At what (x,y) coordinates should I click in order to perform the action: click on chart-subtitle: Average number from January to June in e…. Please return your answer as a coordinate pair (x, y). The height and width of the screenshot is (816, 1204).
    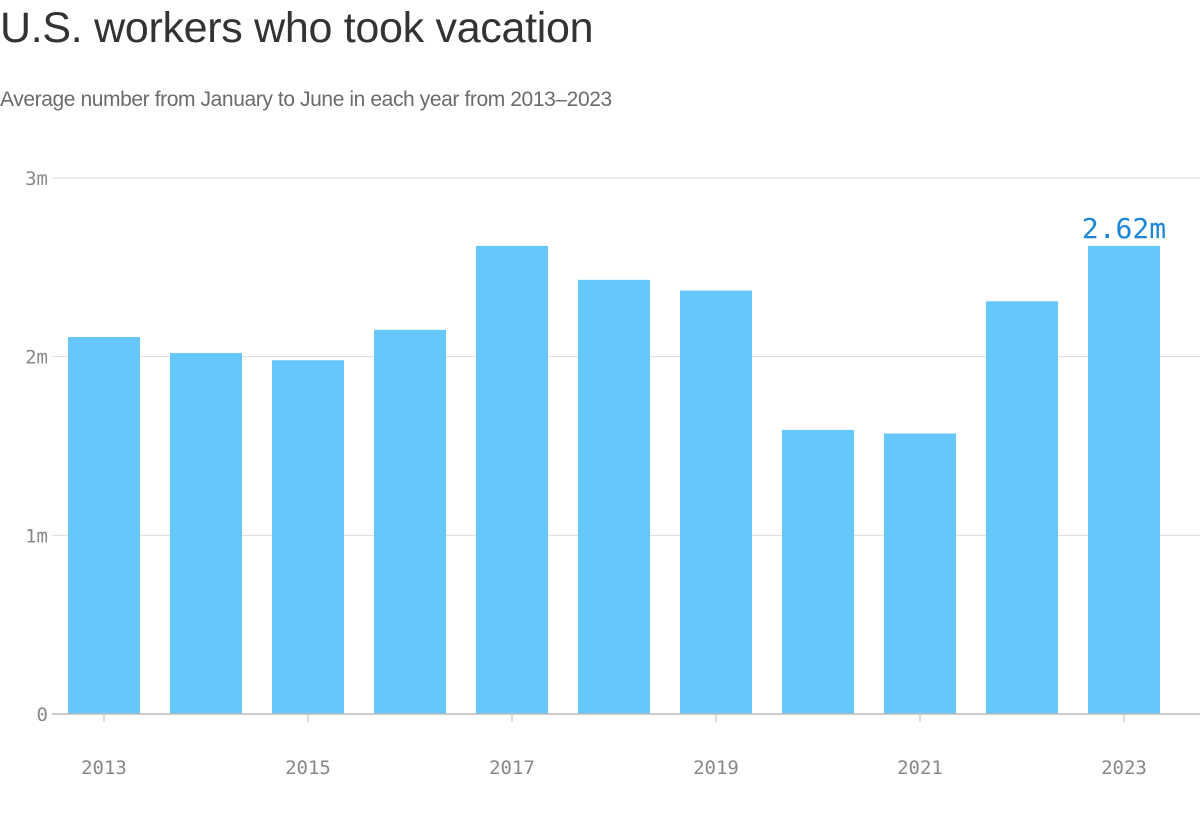
    Looking at the image, I should click on (306, 99).